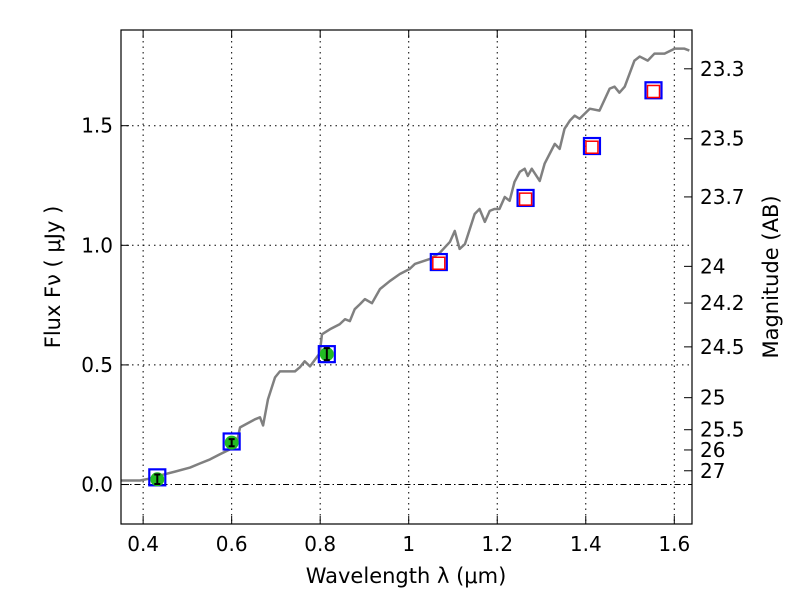 This screenshot has width=800, height=604. Describe the element at coordinates (722, 347) in the screenshot. I see `magnitude-tick-label: 24.5` at that location.